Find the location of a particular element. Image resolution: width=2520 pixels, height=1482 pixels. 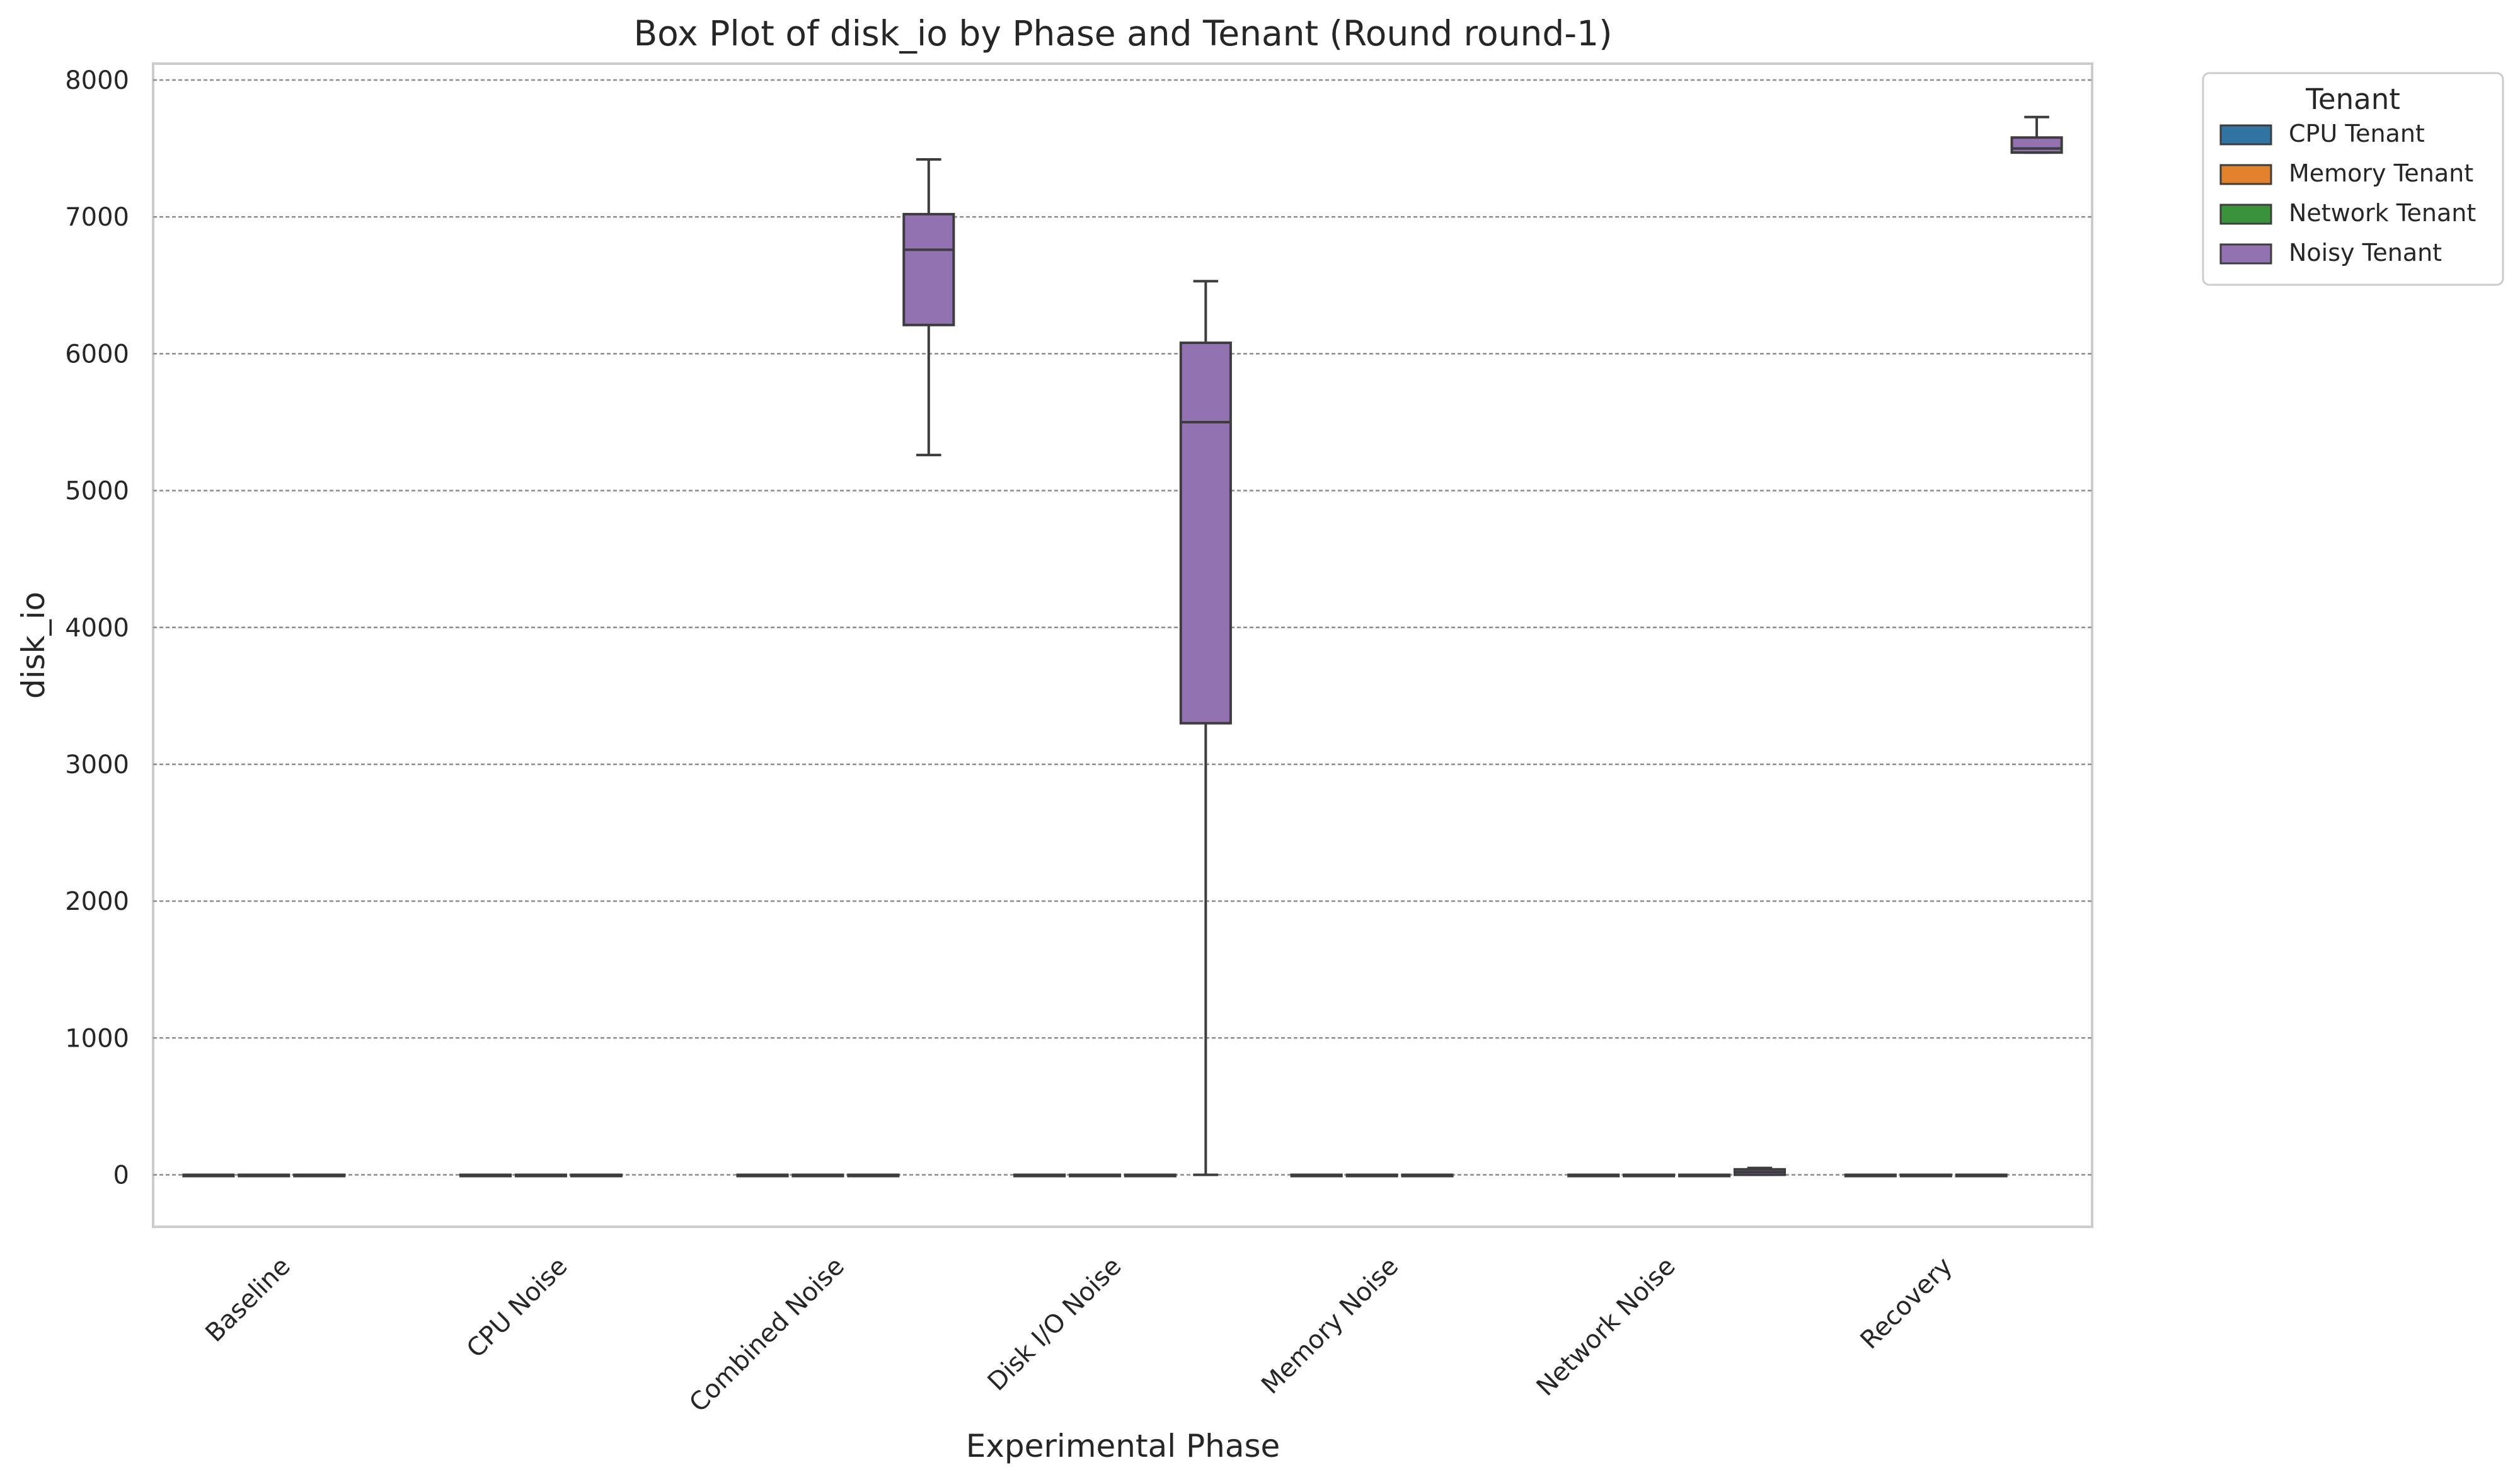

legend-frame is located at coordinates (2353, 179).